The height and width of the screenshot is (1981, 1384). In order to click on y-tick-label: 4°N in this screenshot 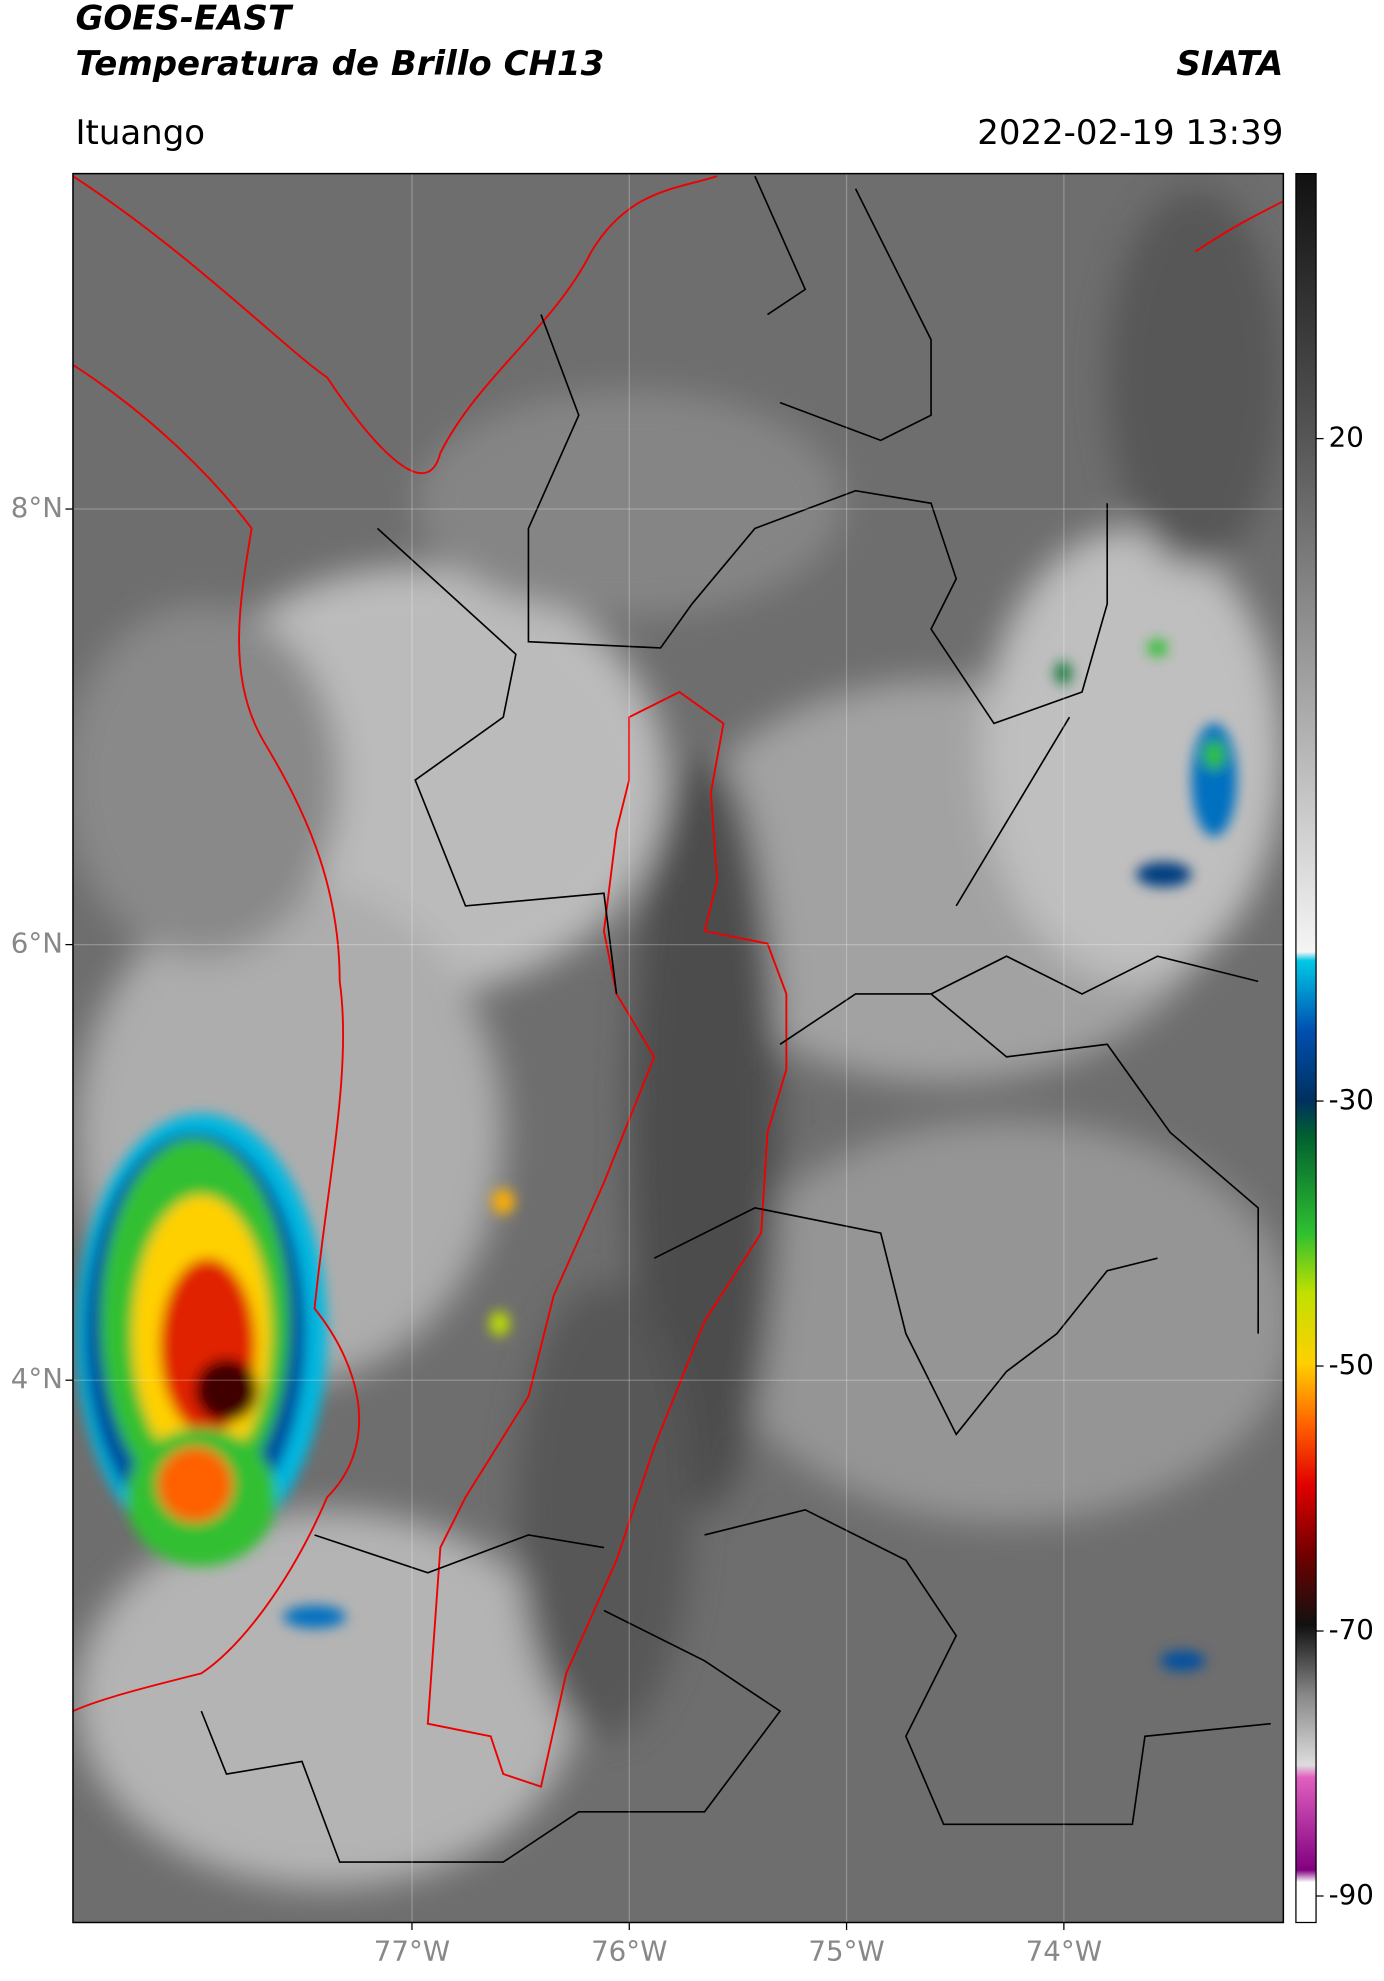, I will do `click(37, 1378)`.